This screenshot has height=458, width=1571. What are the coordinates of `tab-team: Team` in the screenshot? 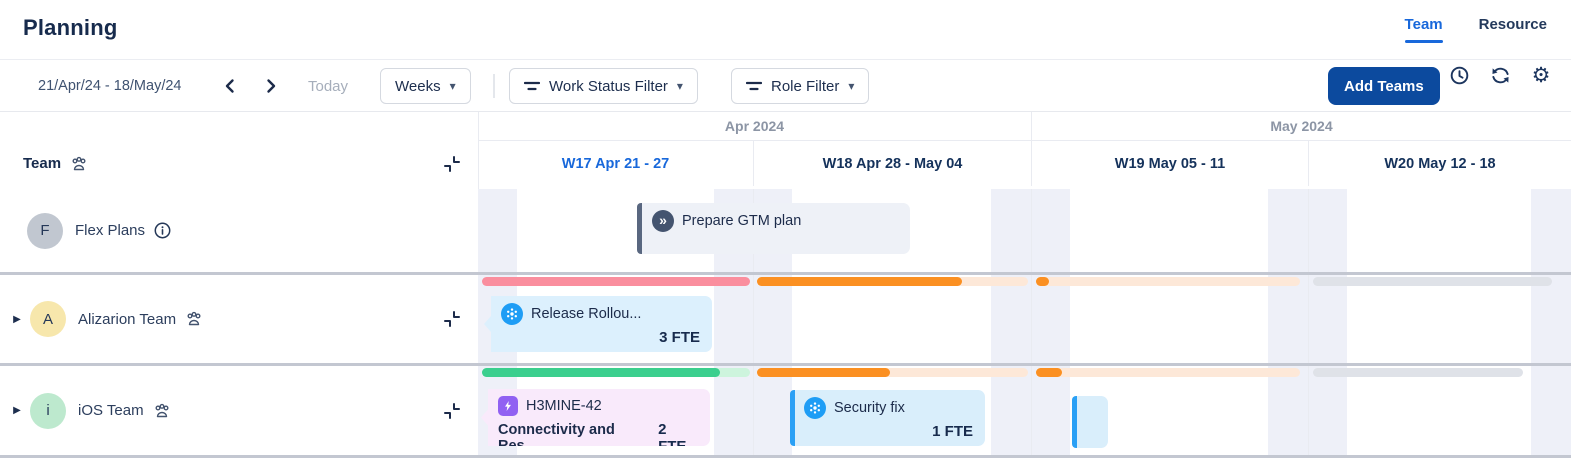 It's located at (1423, 31).